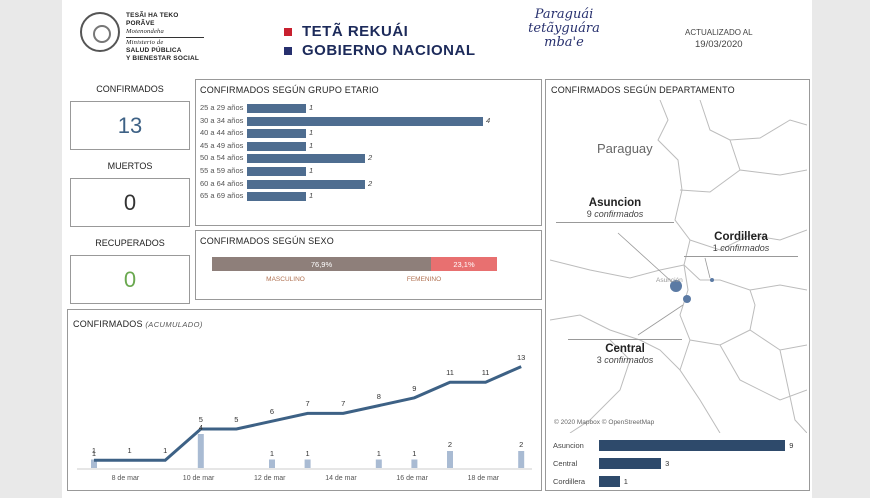 The image size is (870, 498). Describe the element at coordinates (355, 31) in the screenshot. I see `gov-line-1: TETÃ REKUÁI` at that location.